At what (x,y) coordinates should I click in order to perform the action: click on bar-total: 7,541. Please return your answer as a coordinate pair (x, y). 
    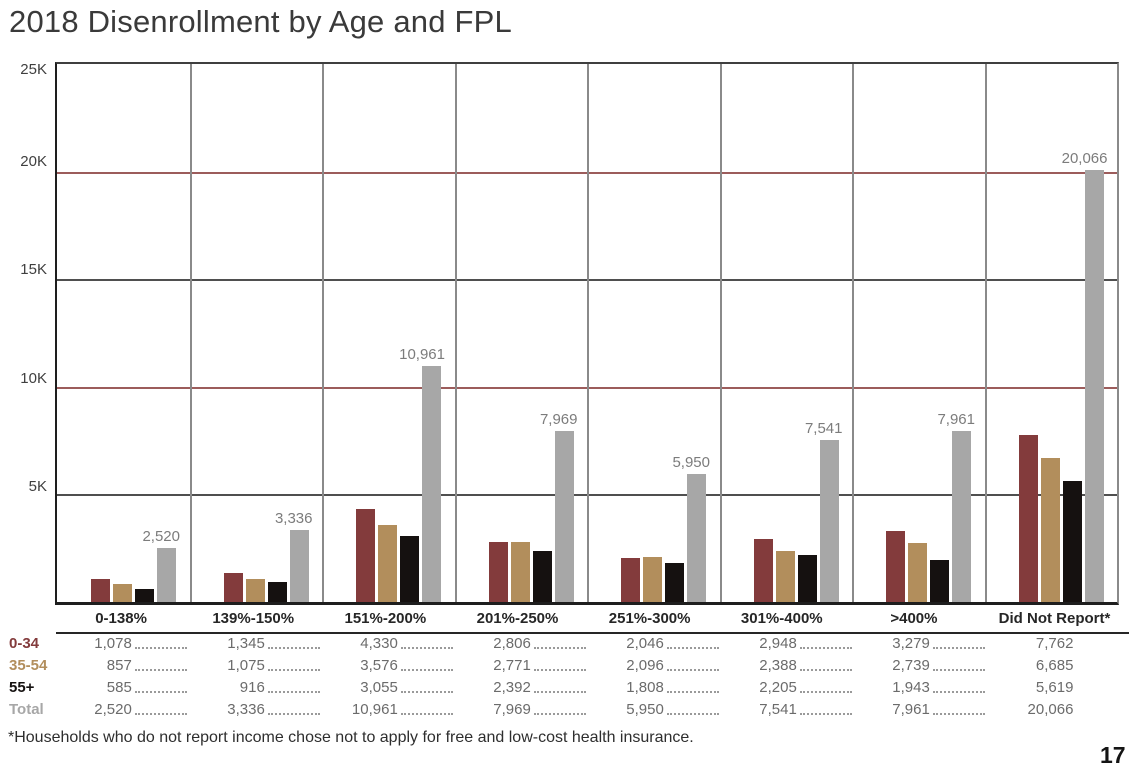
    Looking at the image, I should click on (824, 511).